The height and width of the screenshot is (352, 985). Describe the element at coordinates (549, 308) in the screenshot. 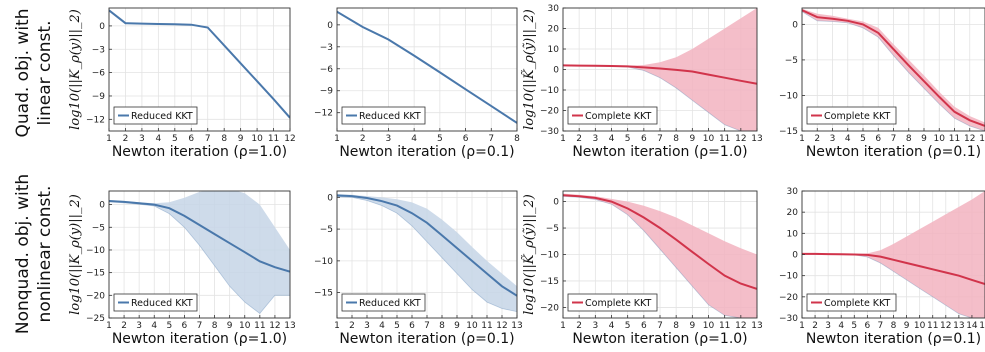

I see `y-tick-label: −20` at that location.